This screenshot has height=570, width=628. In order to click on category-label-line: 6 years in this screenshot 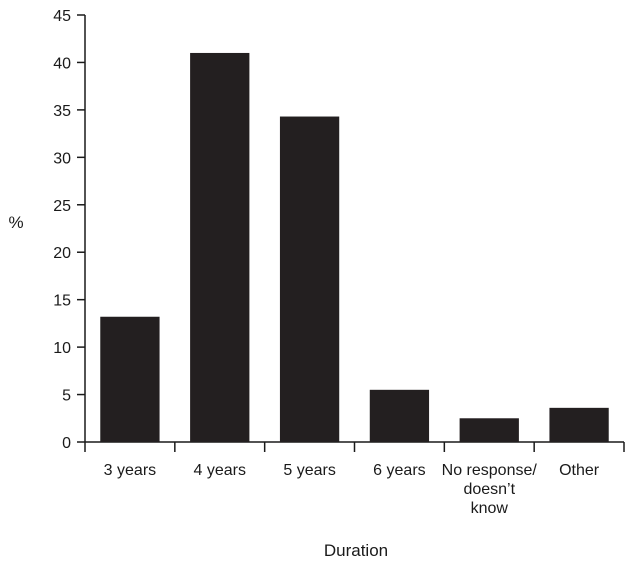, I will do `click(399, 470)`.